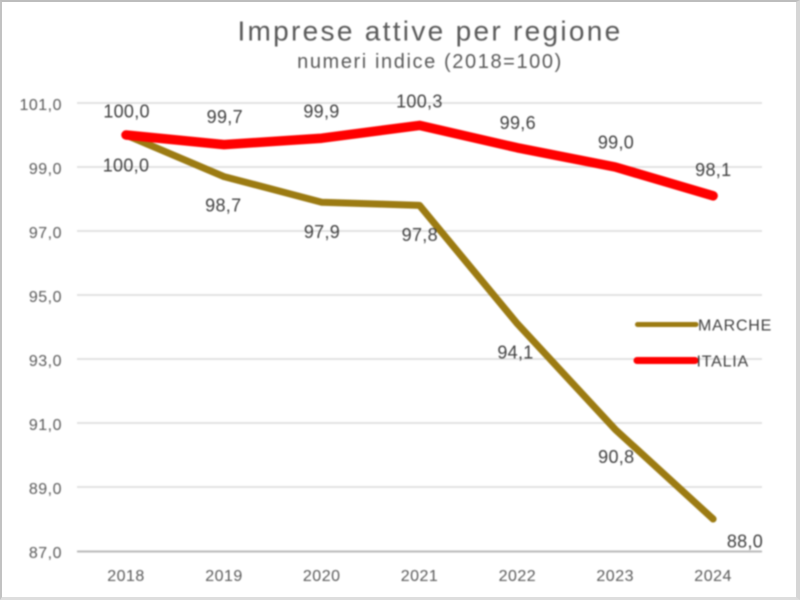  What do you see at coordinates (518, 123) in the screenshot?
I see `svg-text: 99,6` at bounding box center [518, 123].